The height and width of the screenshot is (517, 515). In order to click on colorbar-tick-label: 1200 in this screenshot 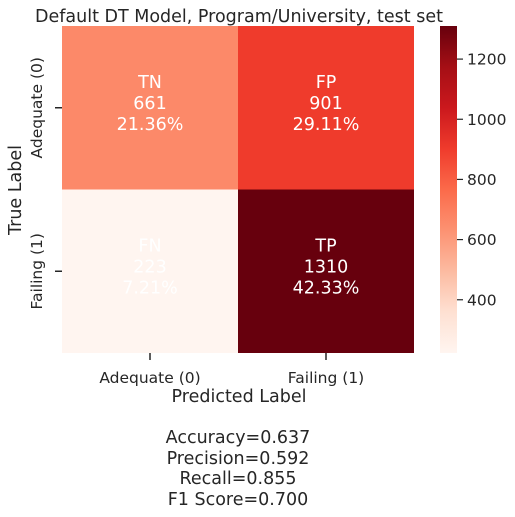, I will do `click(486, 60)`.